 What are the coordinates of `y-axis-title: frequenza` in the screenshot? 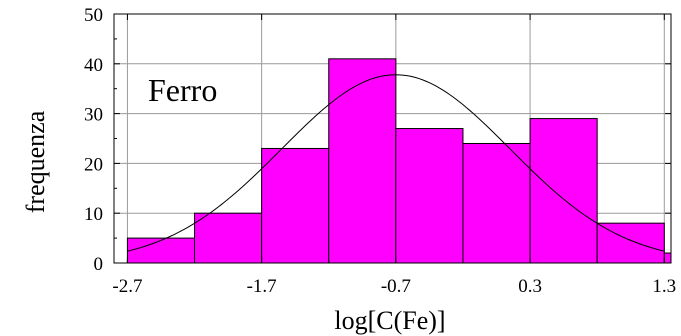 It's located at (35, 161).